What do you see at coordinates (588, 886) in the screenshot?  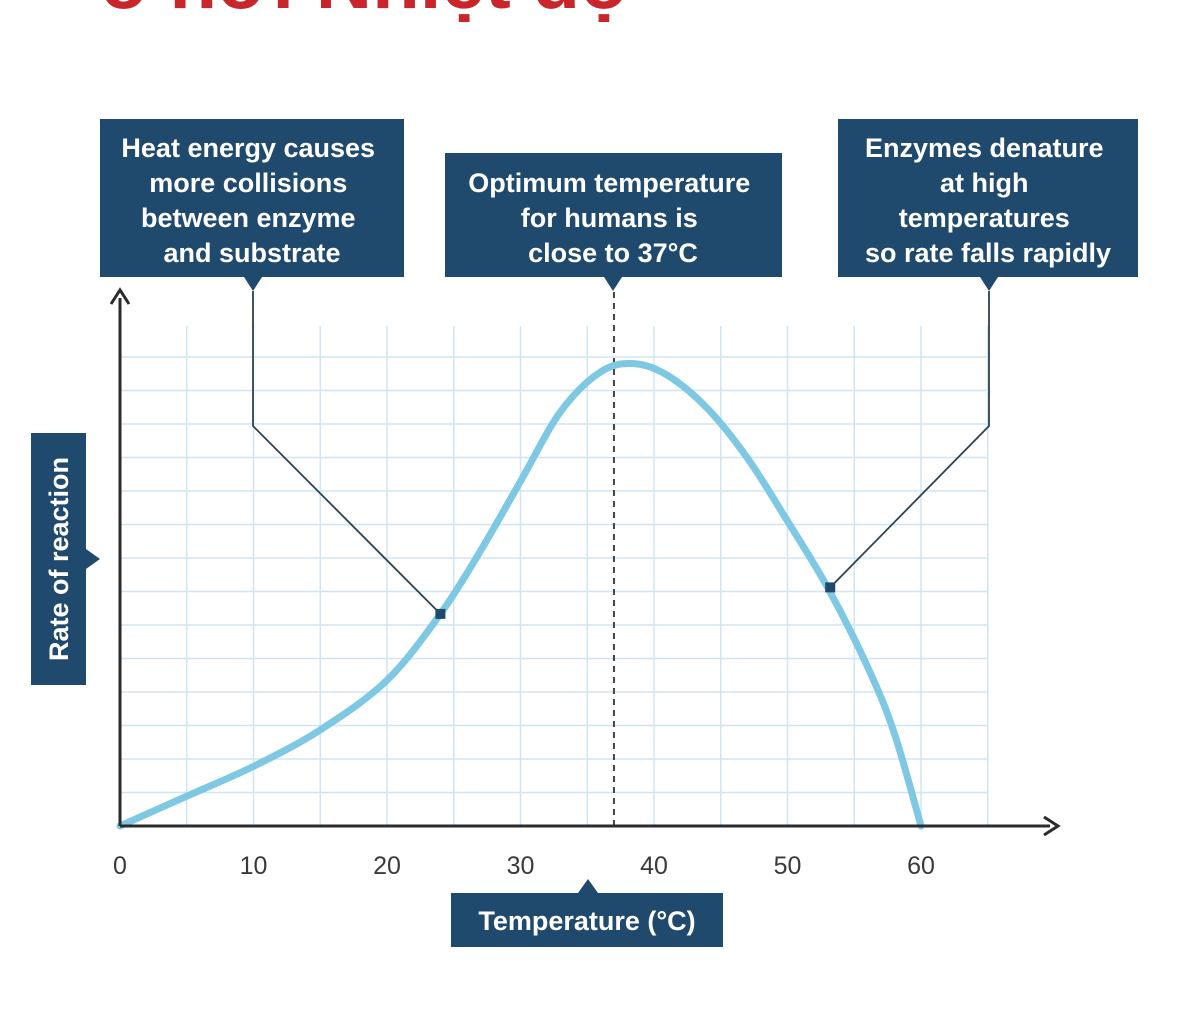 I see `x-axis-label-pointer` at bounding box center [588, 886].